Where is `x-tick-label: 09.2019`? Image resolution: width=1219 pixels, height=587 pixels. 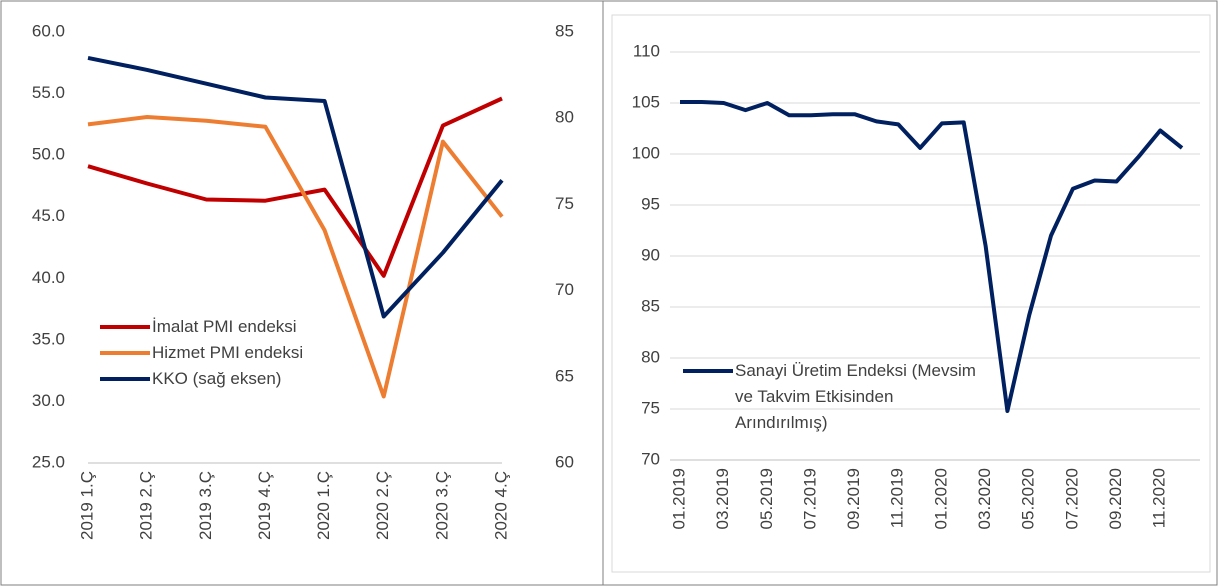 x-tick-label: 09.2019 is located at coordinates (853, 498).